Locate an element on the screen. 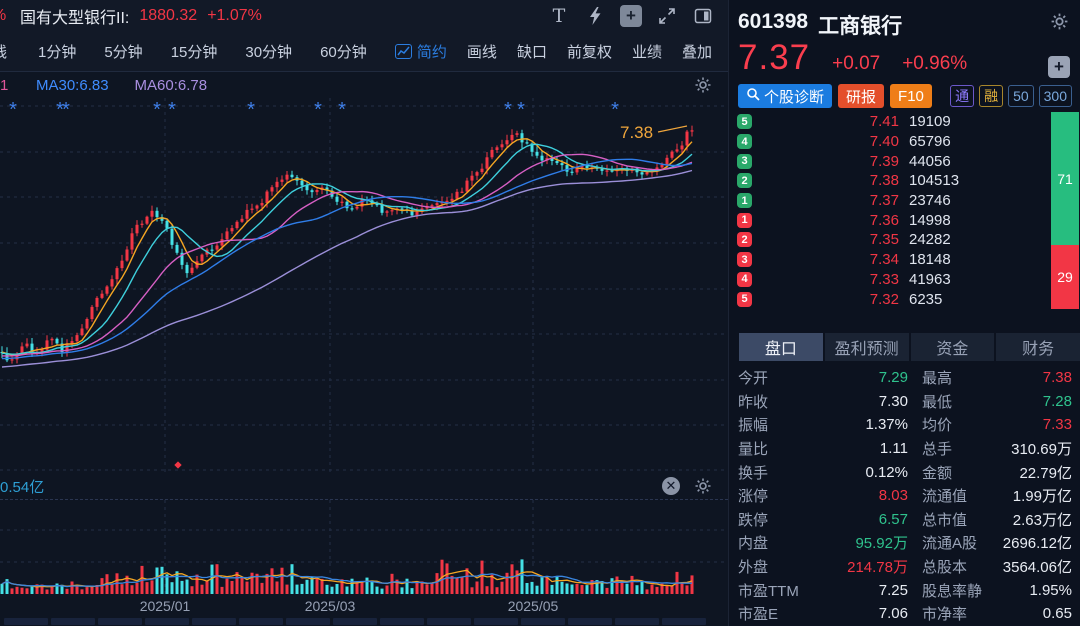  stat-label: 市盈E is located at coordinates (758, 615).